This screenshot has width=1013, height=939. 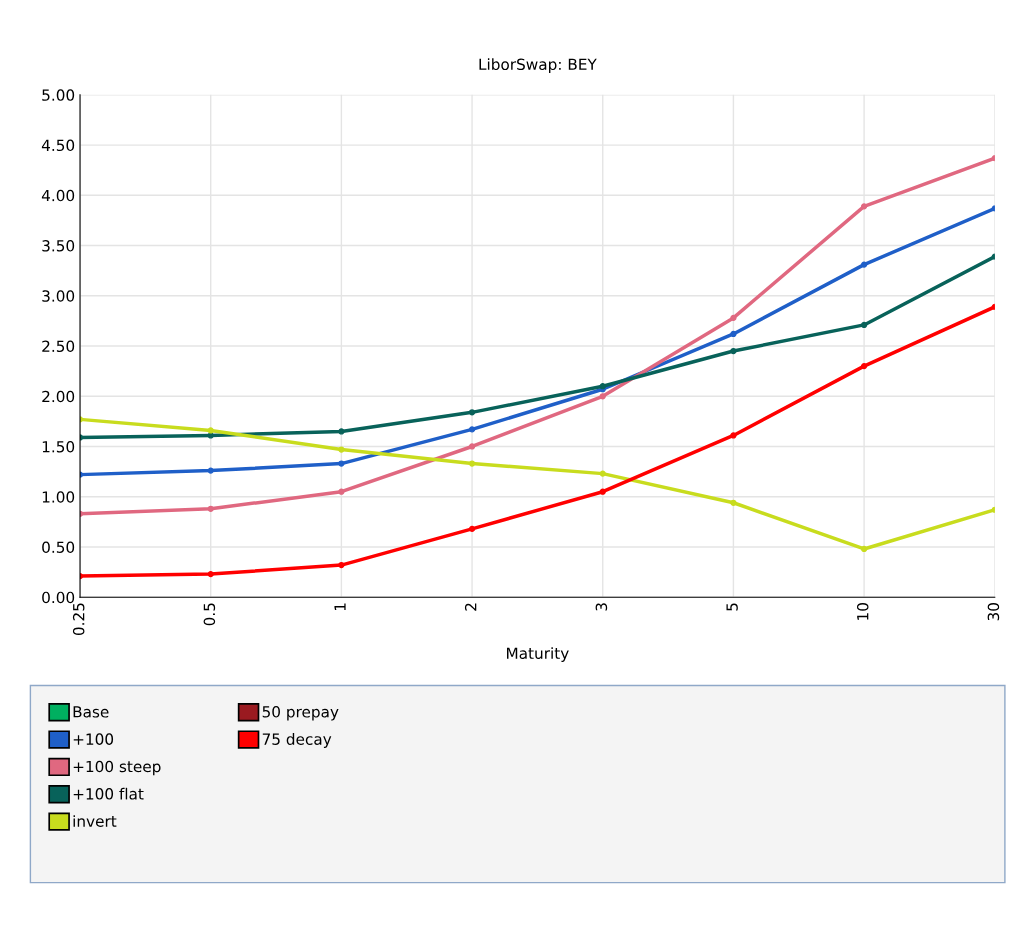 What do you see at coordinates (862, 611) in the screenshot?
I see `x-tick-label: 10` at bounding box center [862, 611].